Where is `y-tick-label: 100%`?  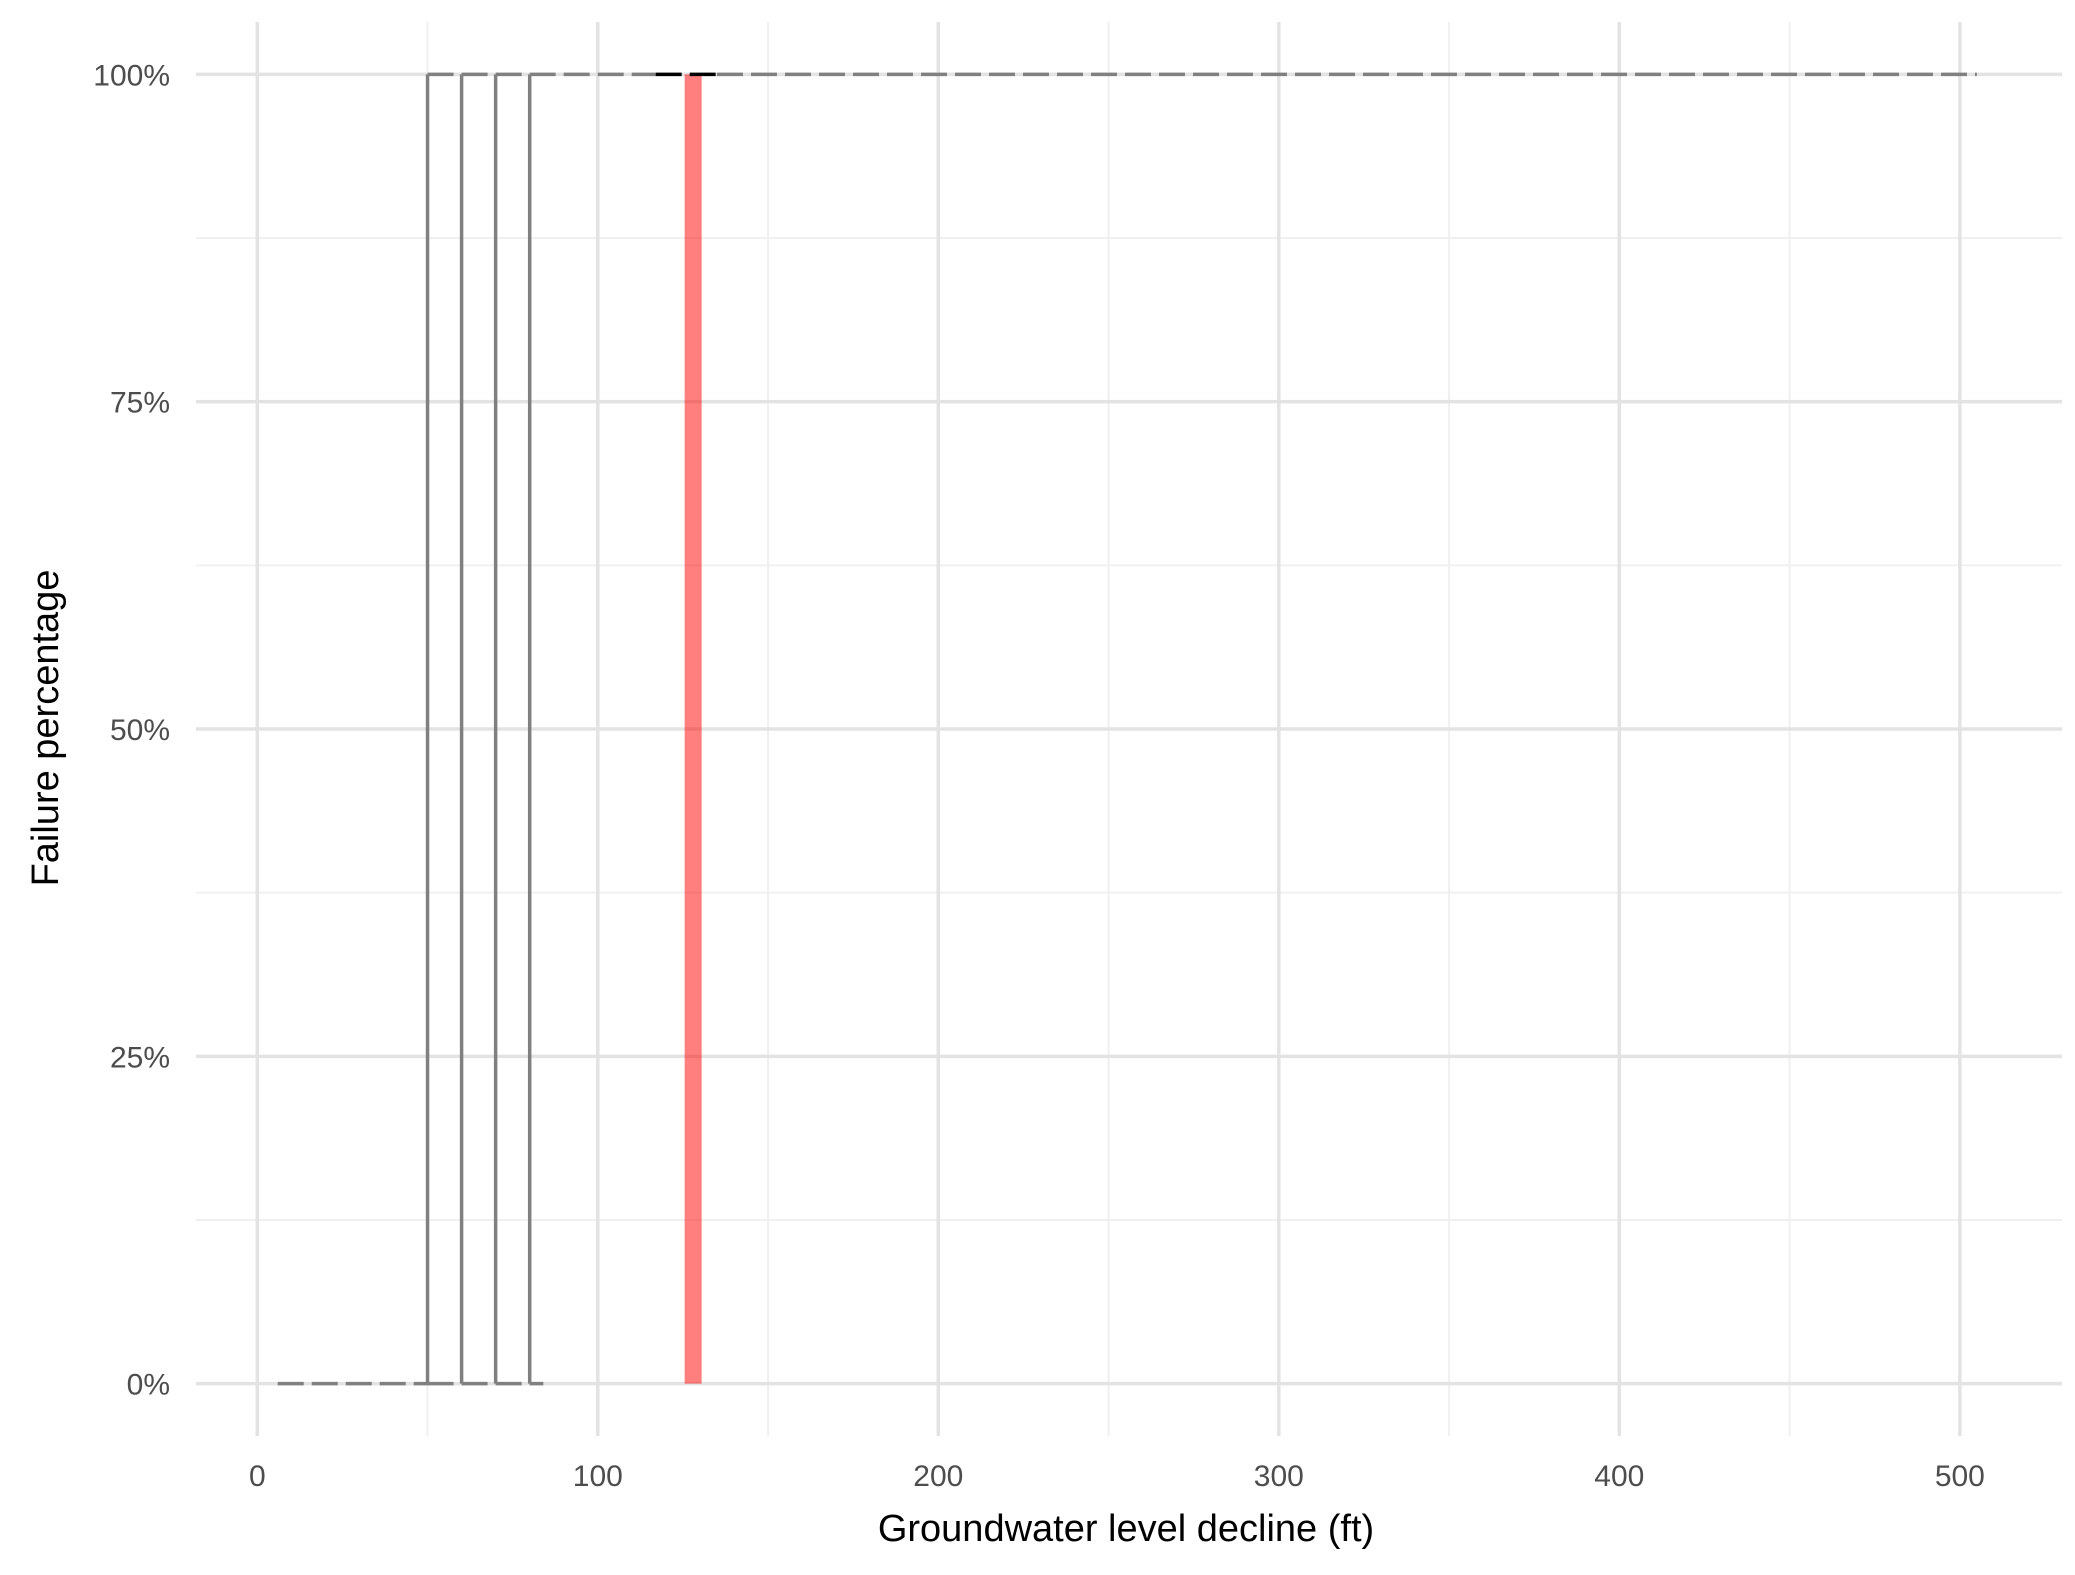 y-tick-label: 100% is located at coordinates (131, 75).